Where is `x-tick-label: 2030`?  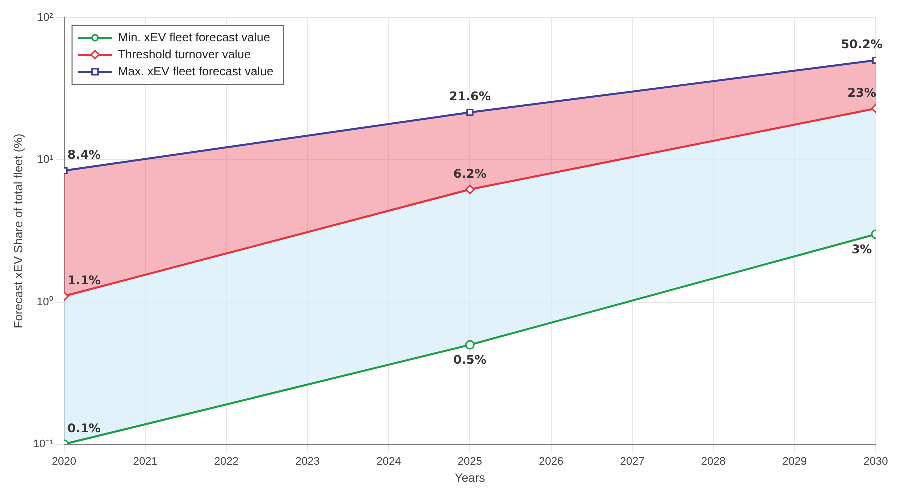 x-tick-label: 2030 is located at coordinates (876, 462).